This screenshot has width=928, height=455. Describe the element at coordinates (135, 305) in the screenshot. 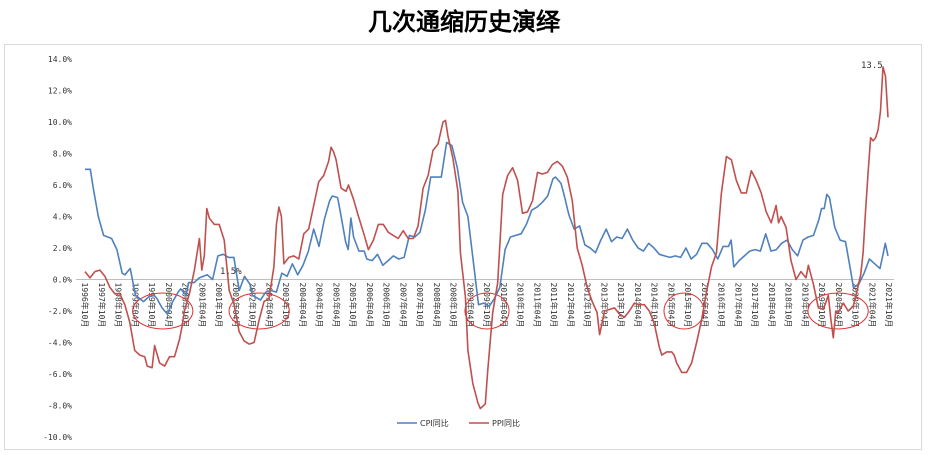

I see `x-tick-label: 1999年04月` at that location.